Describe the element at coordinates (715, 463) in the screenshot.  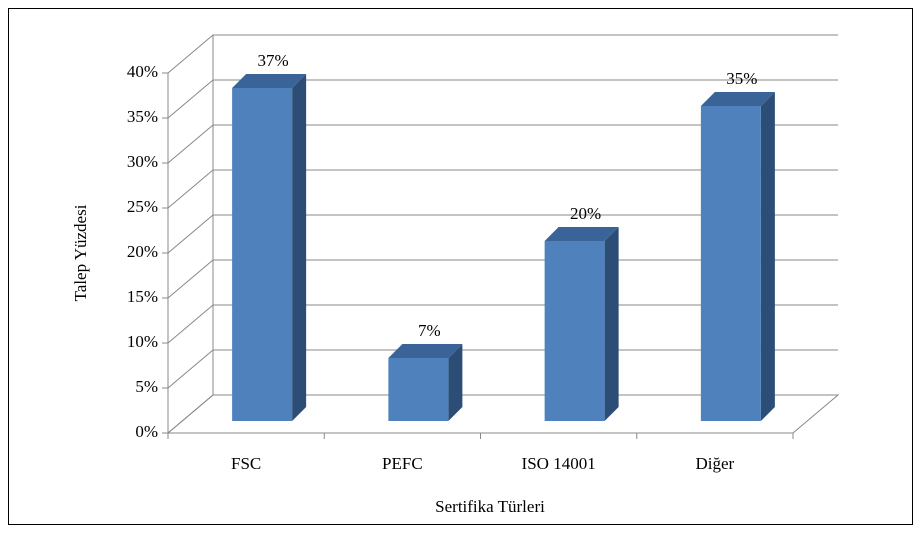
I see `x-tick-label: Diğer` at that location.